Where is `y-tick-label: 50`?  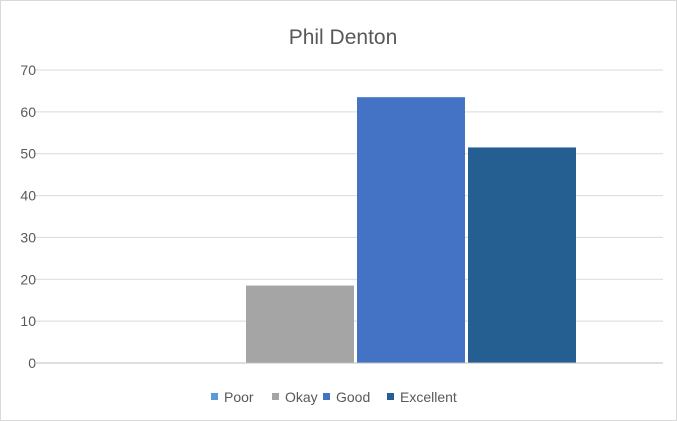
y-tick-label: 50 is located at coordinates (28, 154).